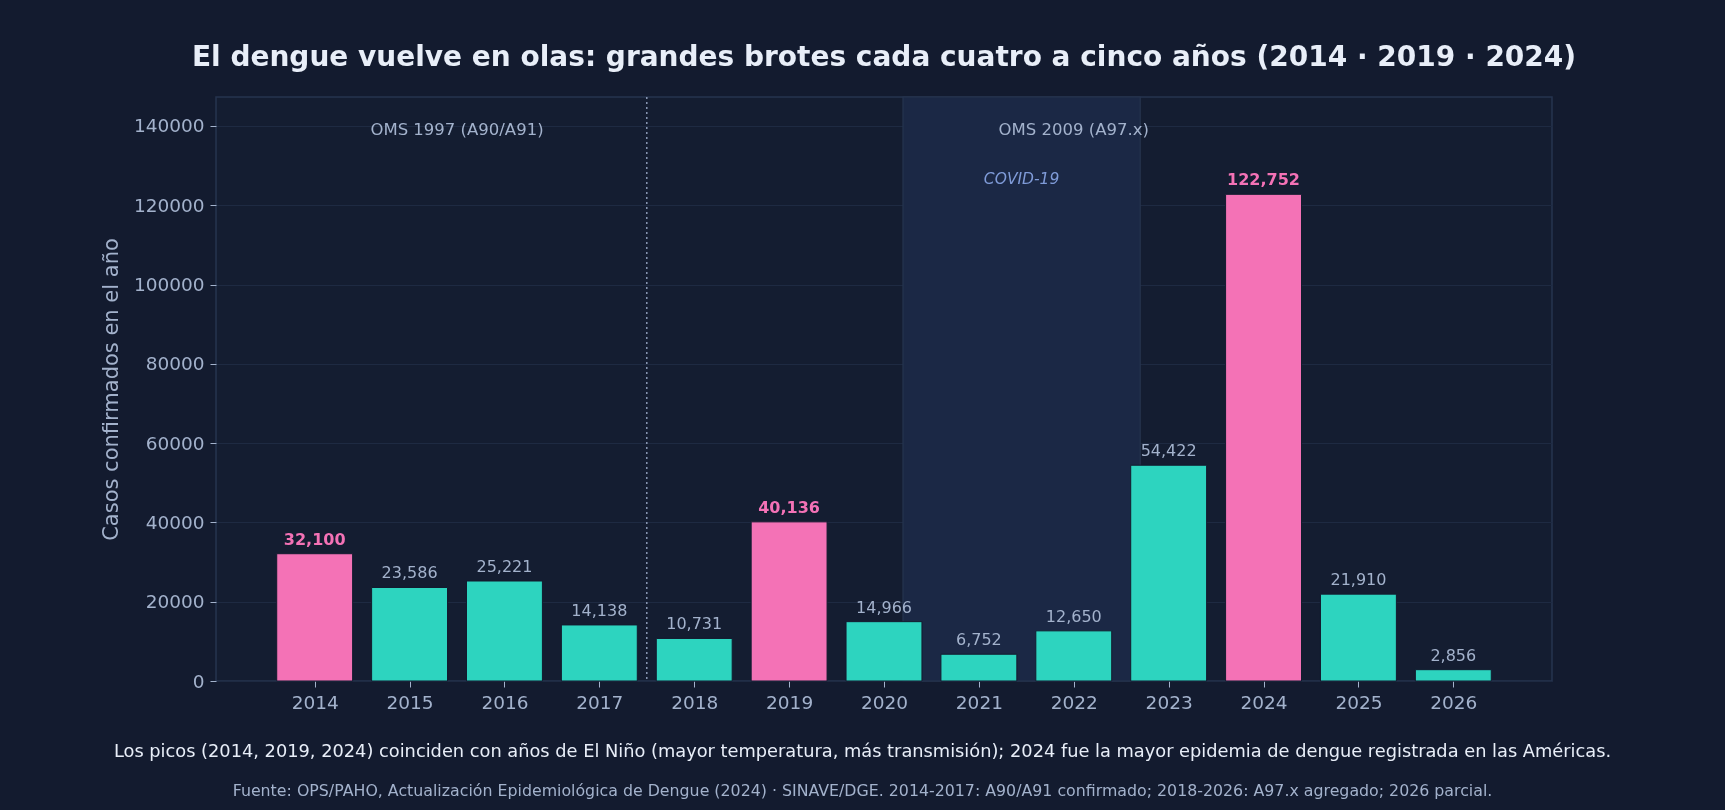 The image size is (1725, 810). I want to click on annotation: OMS 2009 (A97.x), so click(1073, 129).